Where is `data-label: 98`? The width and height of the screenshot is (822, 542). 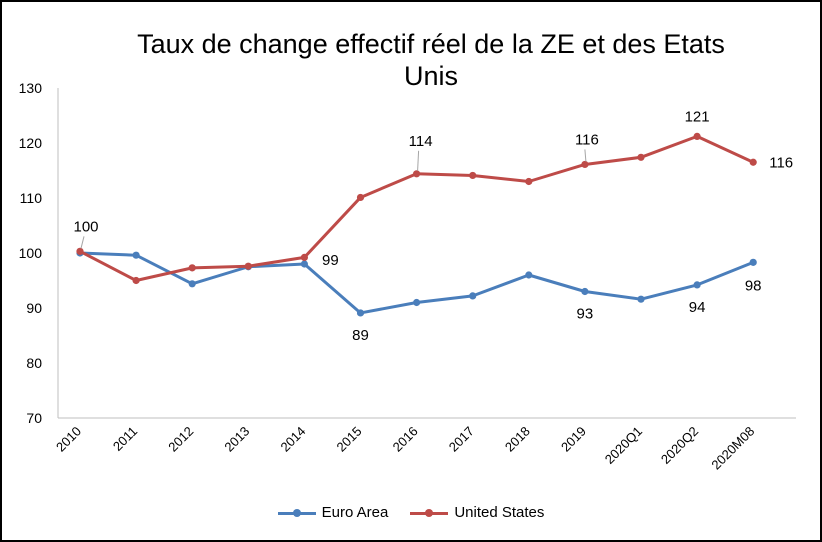 data-label: 98 is located at coordinates (753, 285).